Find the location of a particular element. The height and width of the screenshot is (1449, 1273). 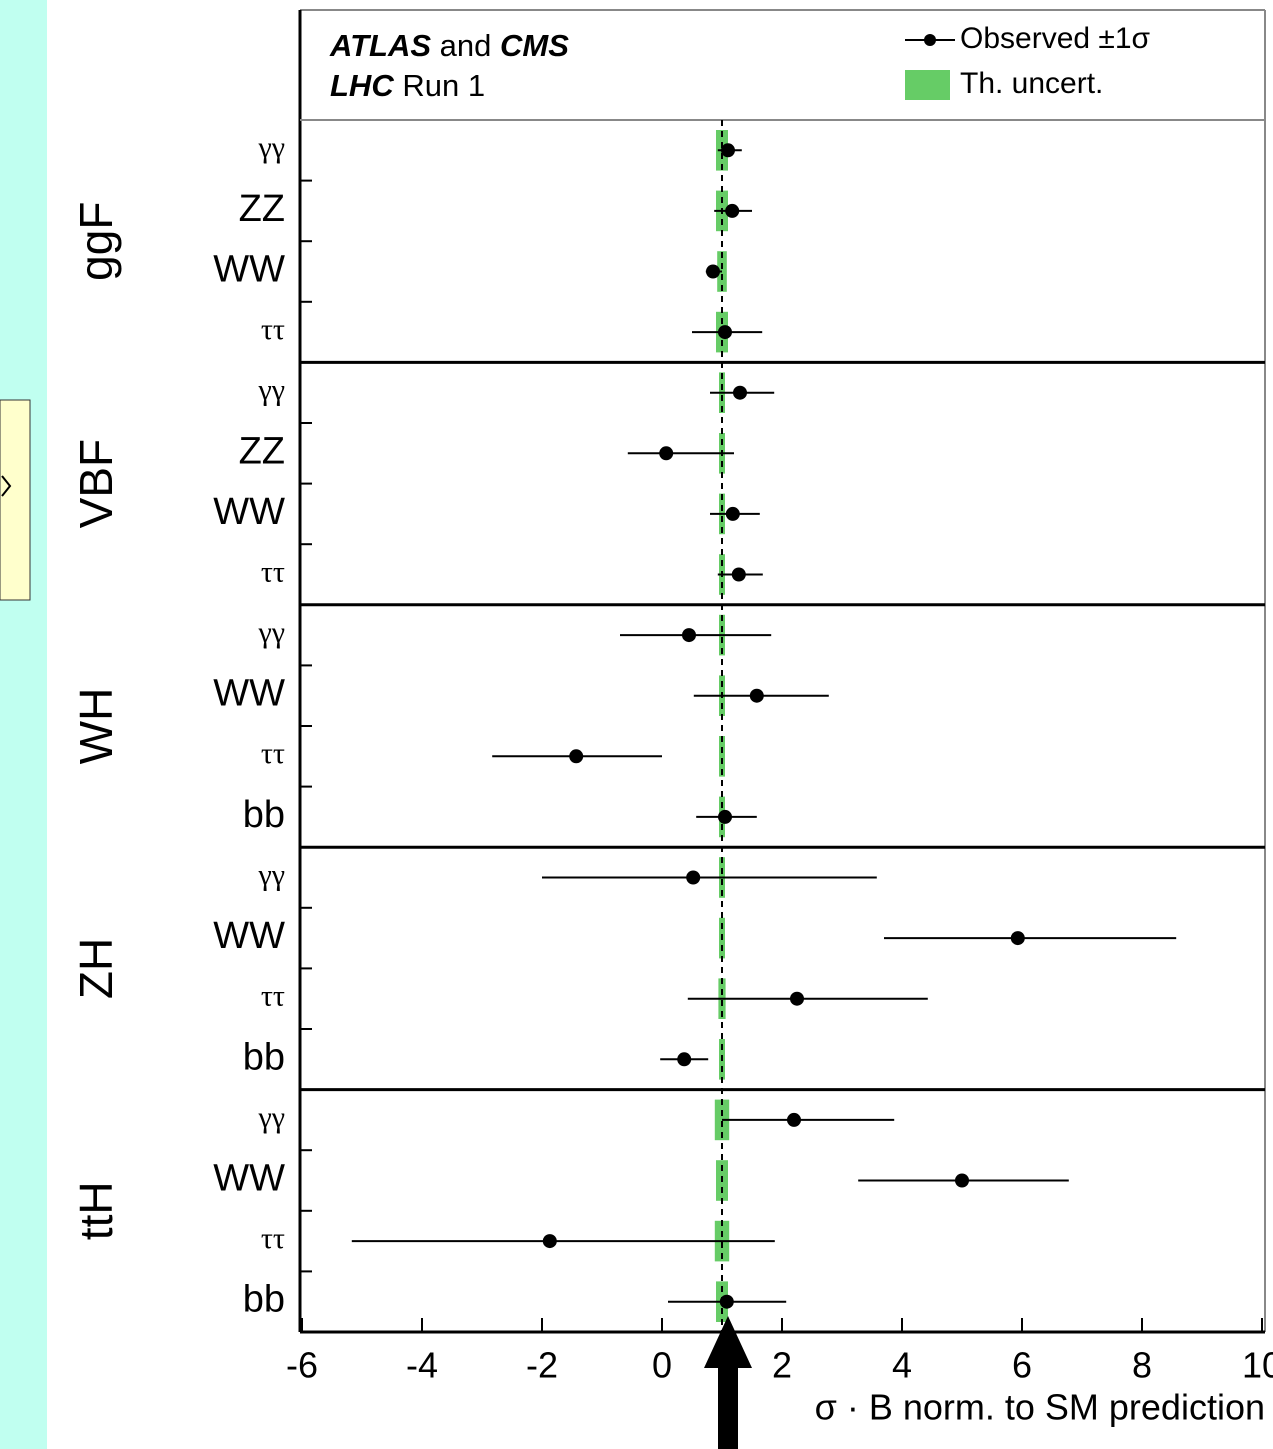

side-tab-chevron is located at coordinates (6, 486).